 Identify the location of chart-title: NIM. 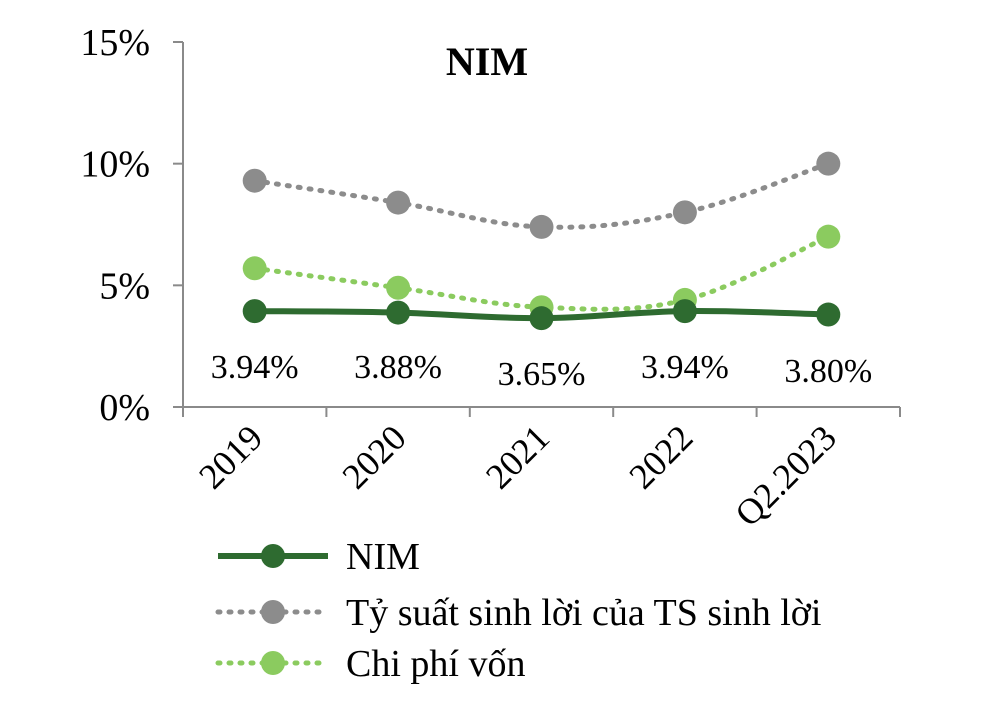
(487, 61).